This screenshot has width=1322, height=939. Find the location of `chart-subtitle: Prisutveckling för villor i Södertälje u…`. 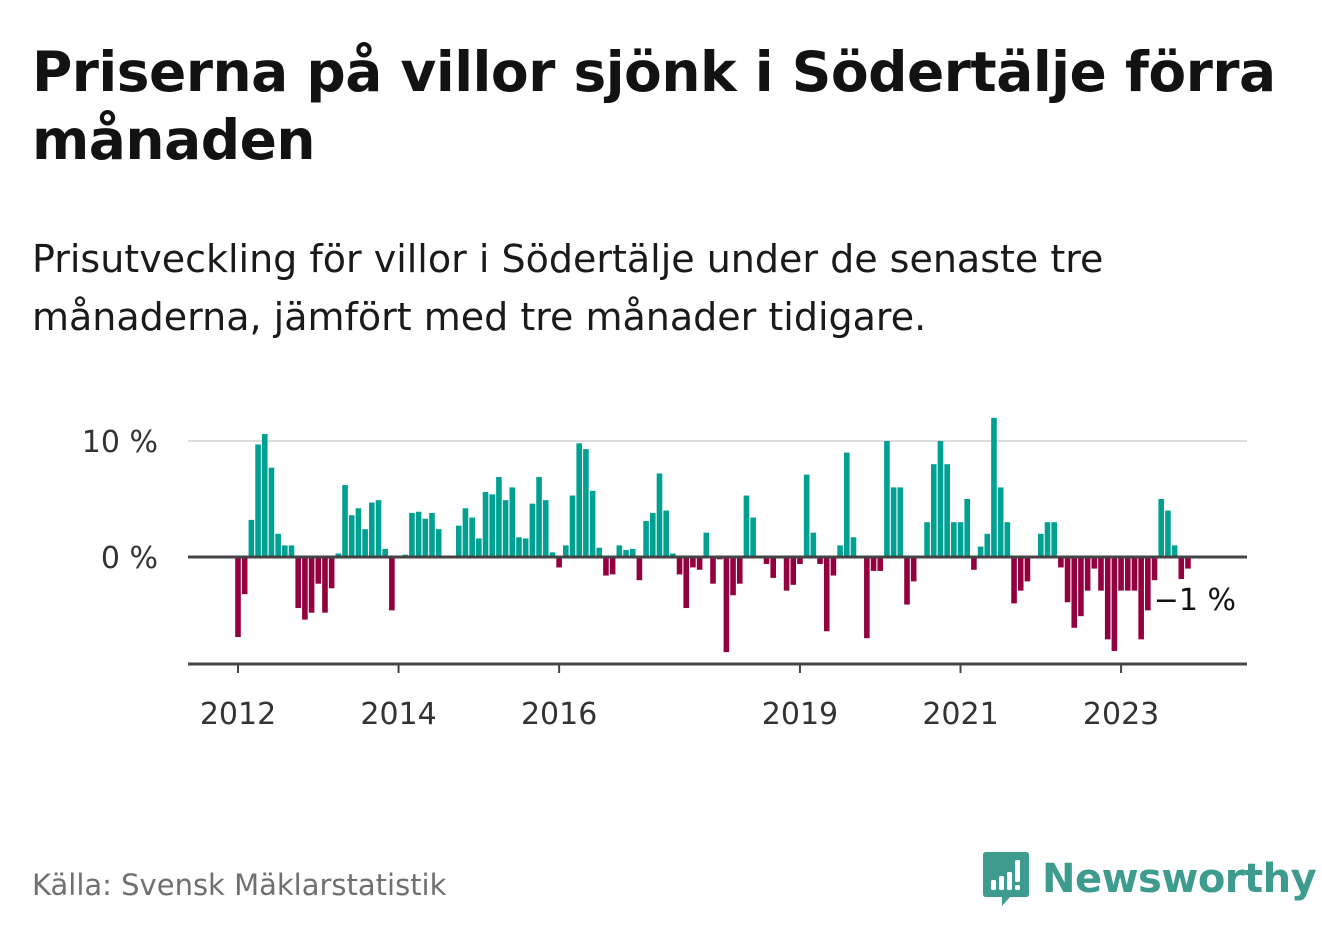

chart-subtitle: Prisutveckling för villor i Södertälje u… is located at coordinates (568, 288).